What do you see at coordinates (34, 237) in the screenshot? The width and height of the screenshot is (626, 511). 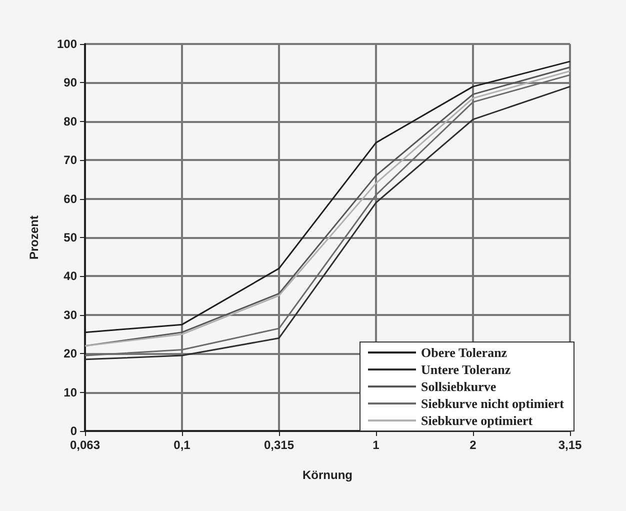 I see `y-axis-title: Prozent` at bounding box center [34, 237].